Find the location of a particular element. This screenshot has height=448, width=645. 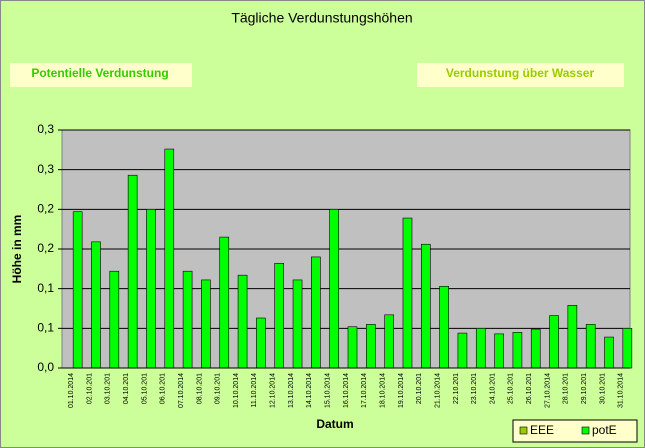

annotation: Verdunstung über Wasser is located at coordinates (520, 73).